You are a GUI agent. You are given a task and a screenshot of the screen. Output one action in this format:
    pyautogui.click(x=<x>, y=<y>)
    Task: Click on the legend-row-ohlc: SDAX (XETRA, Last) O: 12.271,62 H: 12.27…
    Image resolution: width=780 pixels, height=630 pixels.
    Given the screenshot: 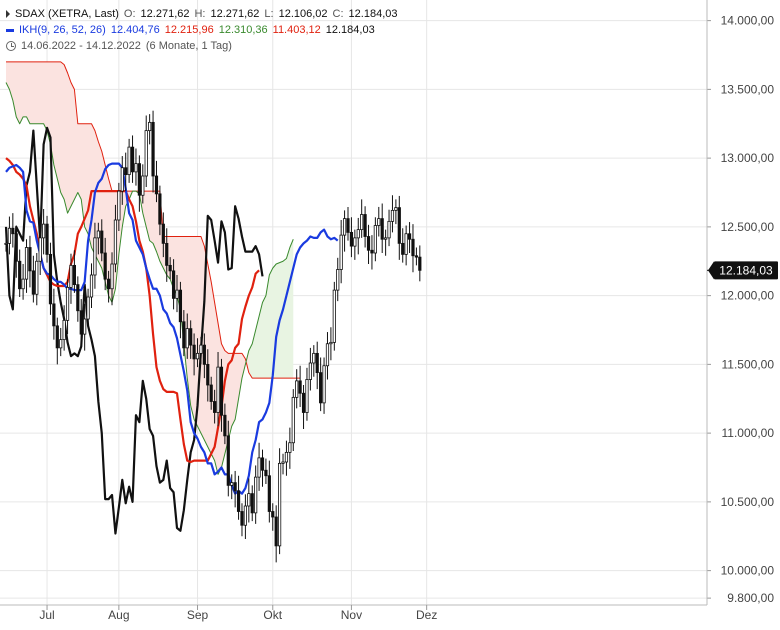 What is the action you would take?
    pyautogui.click(x=204, y=14)
    